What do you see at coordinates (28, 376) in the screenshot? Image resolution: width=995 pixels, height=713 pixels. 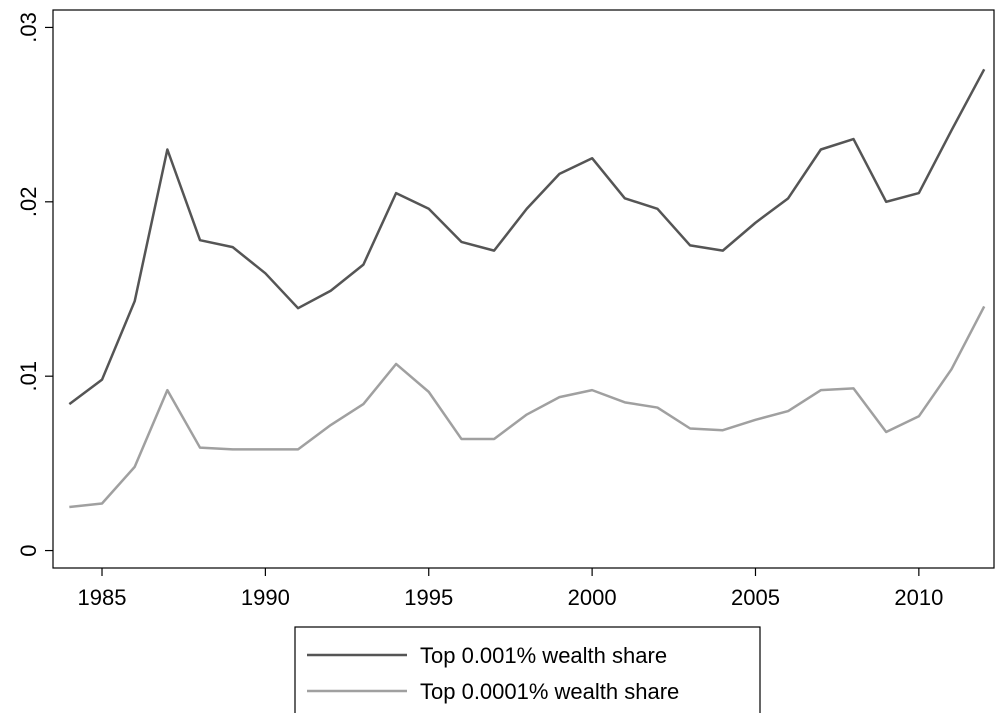 I see `y-tick-label: .01` at bounding box center [28, 376].